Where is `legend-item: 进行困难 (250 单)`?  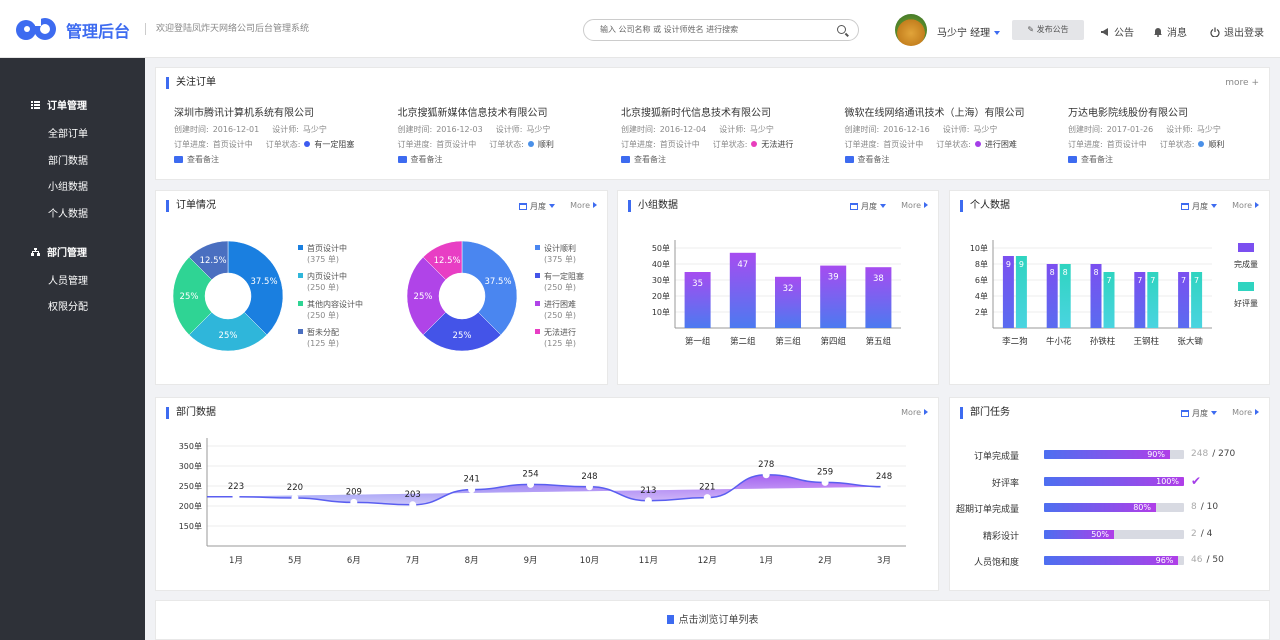
legend-item: 进行困难 (250 单) is located at coordinates (559, 310).